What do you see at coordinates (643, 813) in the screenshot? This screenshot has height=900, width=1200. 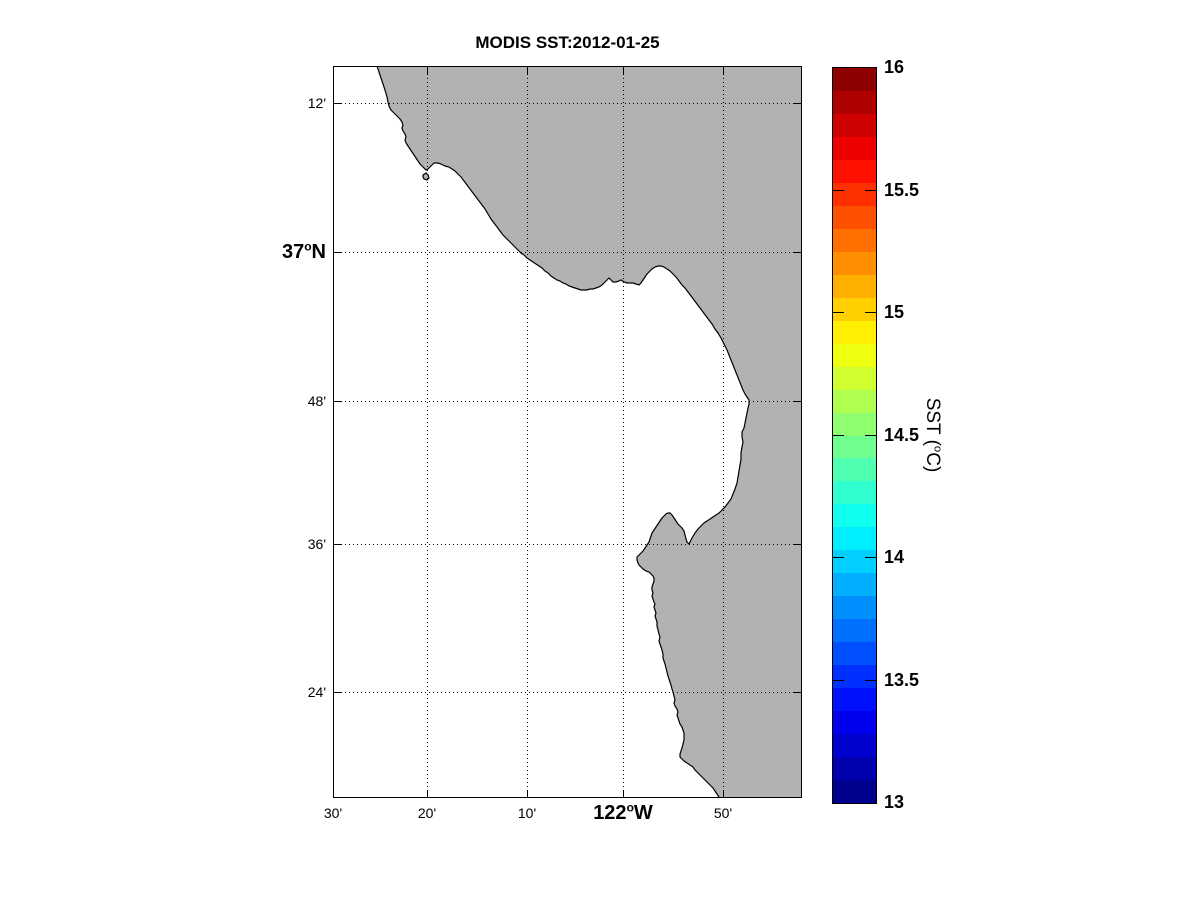 I see `tick-text: W` at bounding box center [643, 813].